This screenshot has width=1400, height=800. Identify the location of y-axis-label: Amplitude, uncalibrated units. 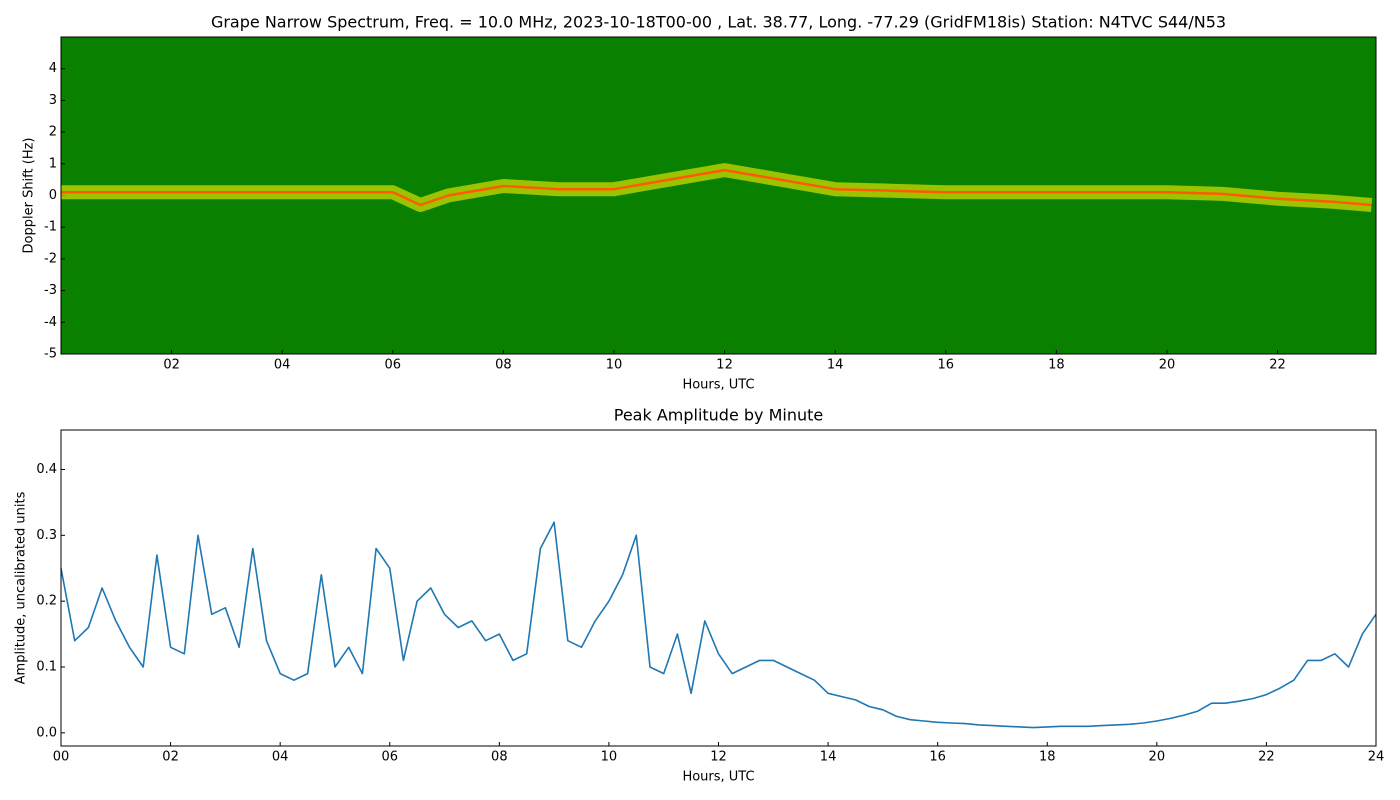
(21, 587).